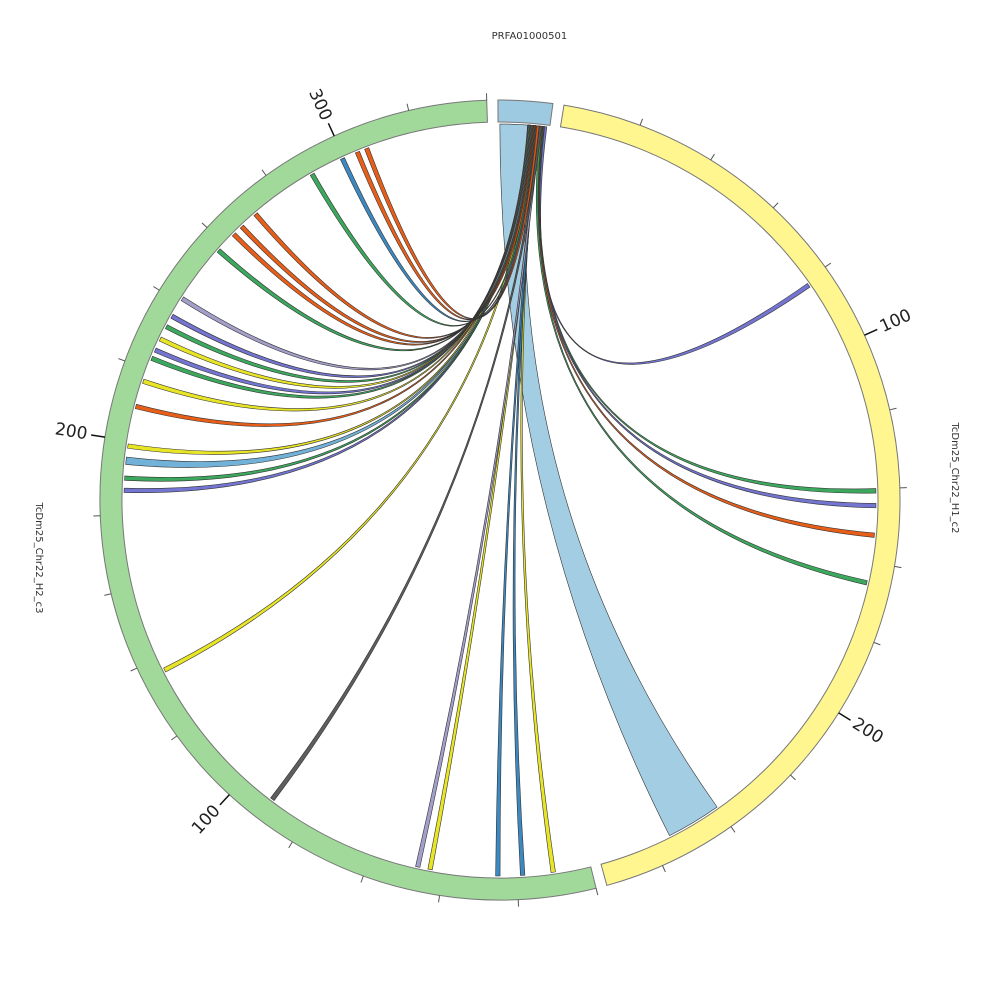 The height and width of the screenshot is (1000, 1000). I want to click on segment-label: TcDm25_Chr22_H1_c2, so click(954, 478).